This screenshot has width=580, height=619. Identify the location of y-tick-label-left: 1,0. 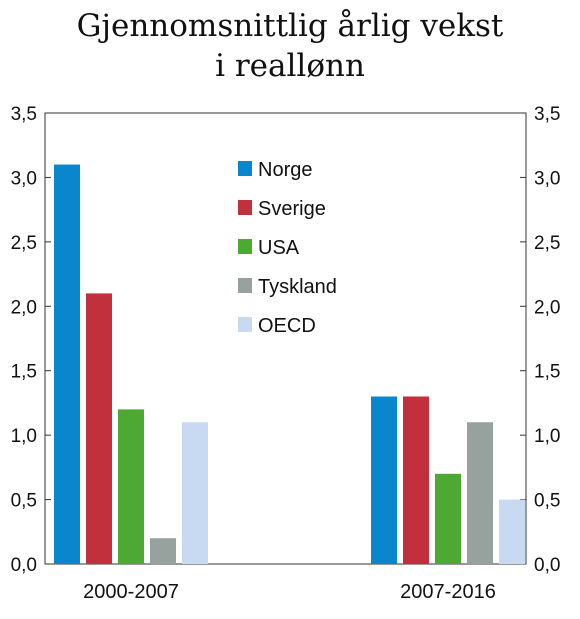
(24, 436).